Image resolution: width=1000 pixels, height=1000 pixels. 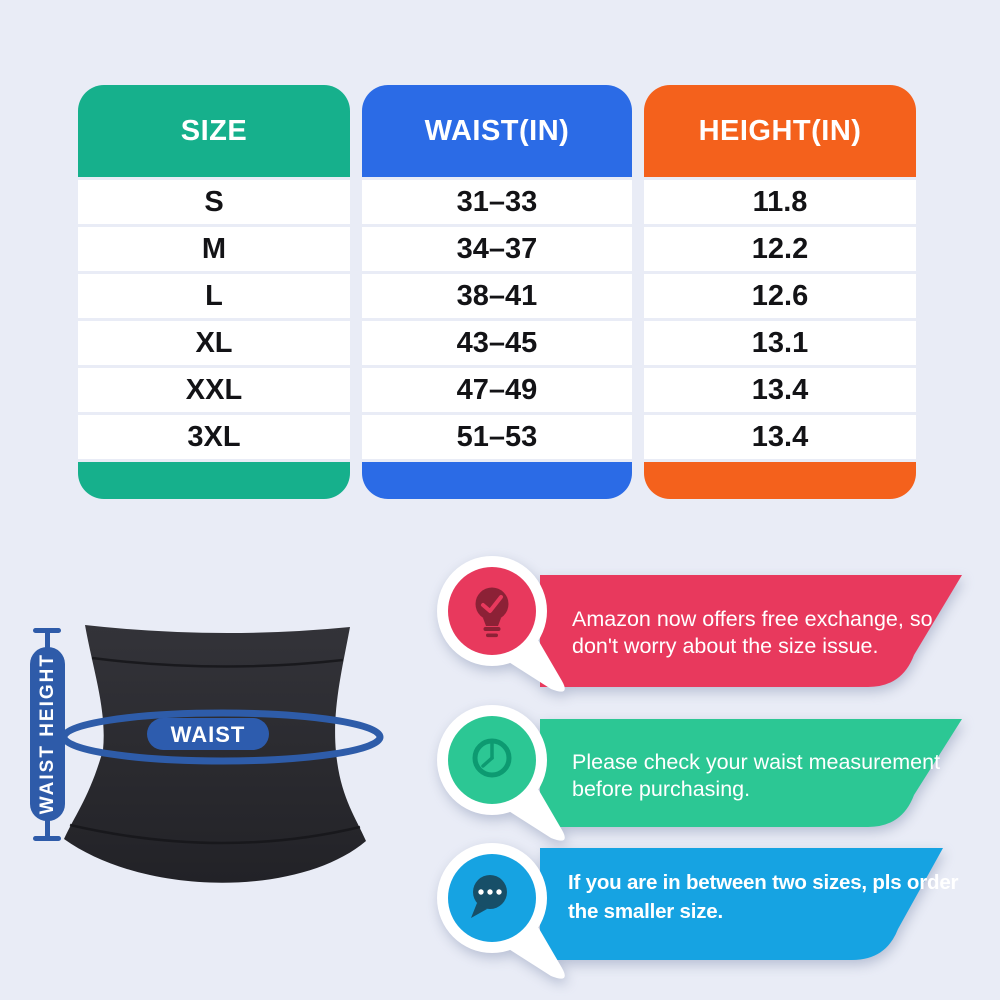 What do you see at coordinates (214, 343) in the screenshot?
I see `table-cell: XL` at bounding box center [214, 343].